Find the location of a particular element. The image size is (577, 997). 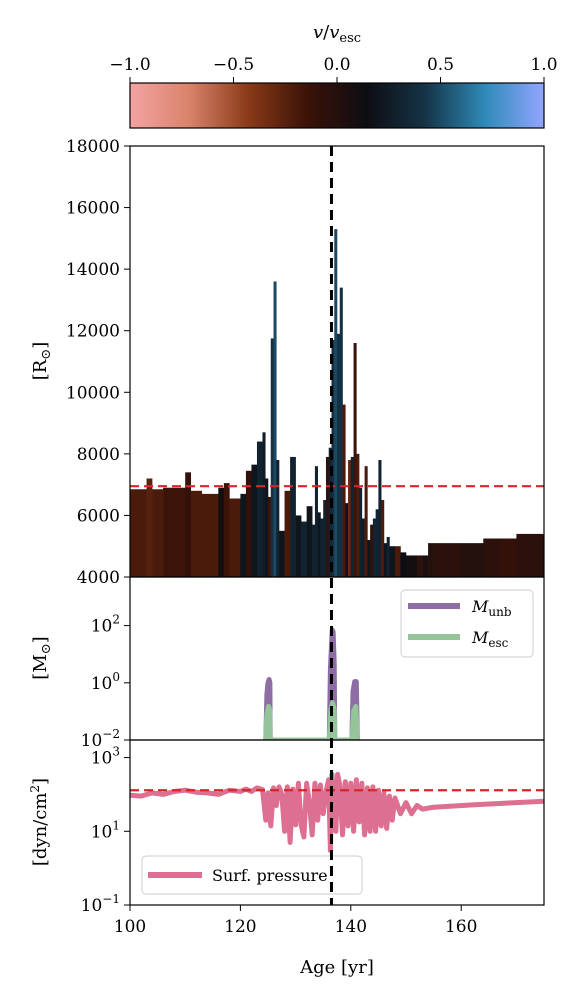

mass-ytick-label: 10⁰ is located at coordinates (105, 682).